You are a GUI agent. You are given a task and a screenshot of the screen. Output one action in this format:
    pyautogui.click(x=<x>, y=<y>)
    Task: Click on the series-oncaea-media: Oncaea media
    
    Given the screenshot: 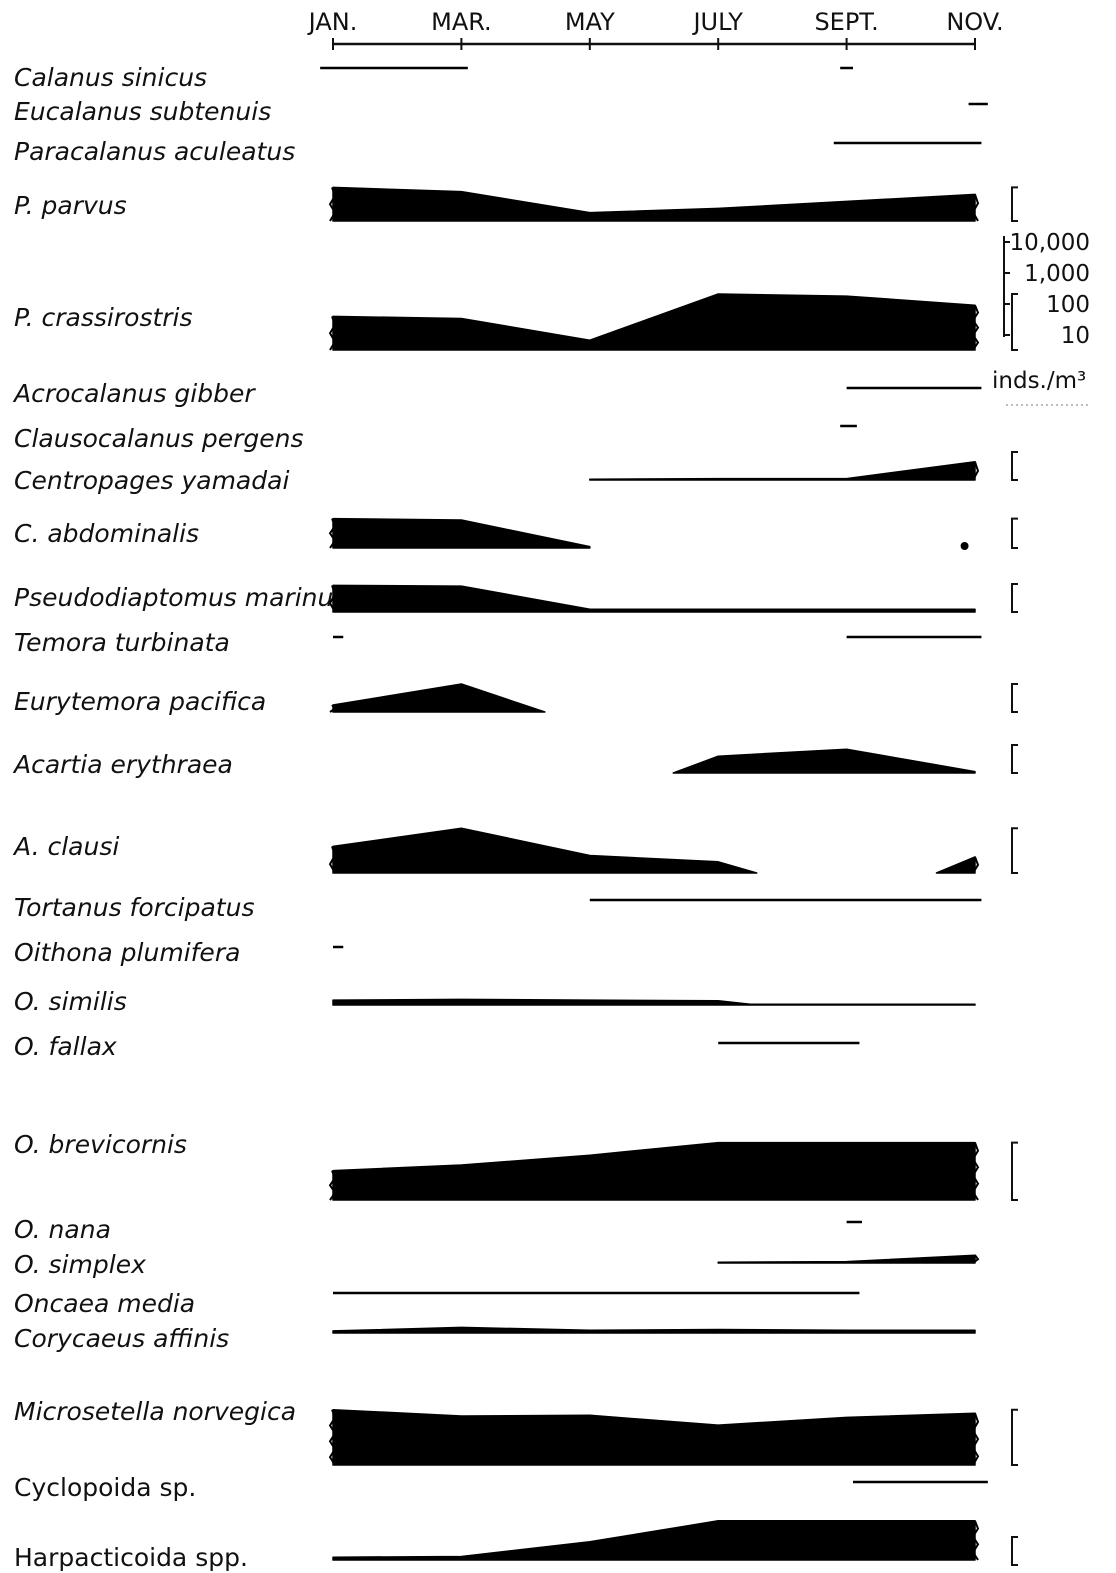 What is the action you would take?
    pyautogui.click(x=437, y=1303)
    